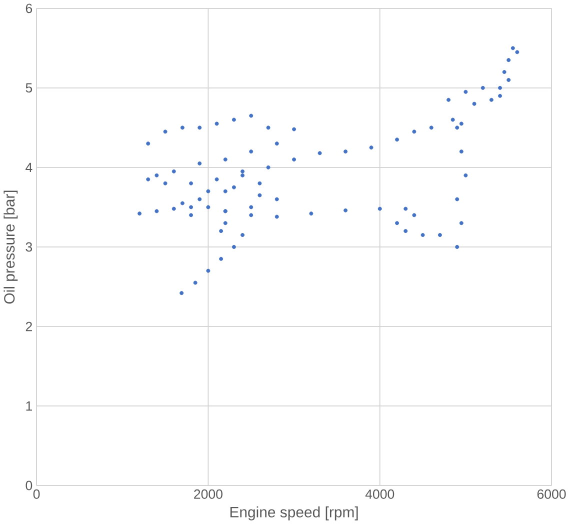 The width and height of the screenshot is (570, 524). Describe the element at coordinates (29, 485) in the screenshot. I see `y-tick-label: 0` at that location.